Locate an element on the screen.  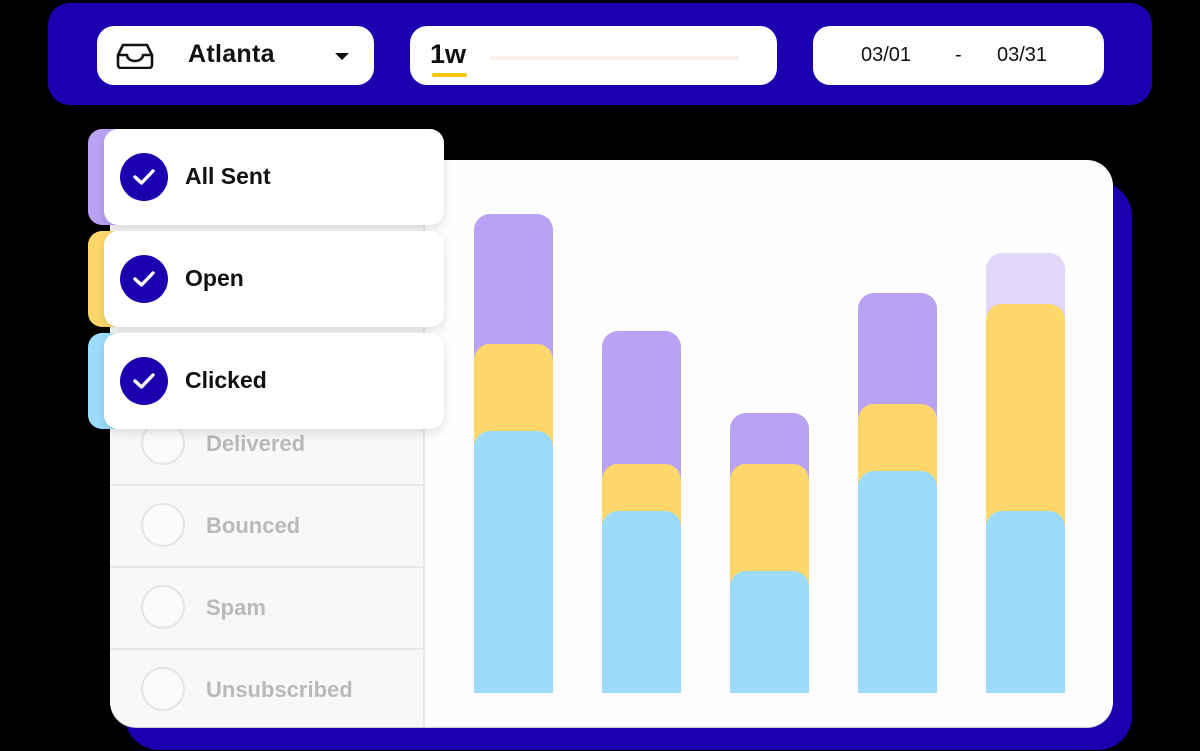
location-dropdown: Atlanta is located at coordinates (235, 55).